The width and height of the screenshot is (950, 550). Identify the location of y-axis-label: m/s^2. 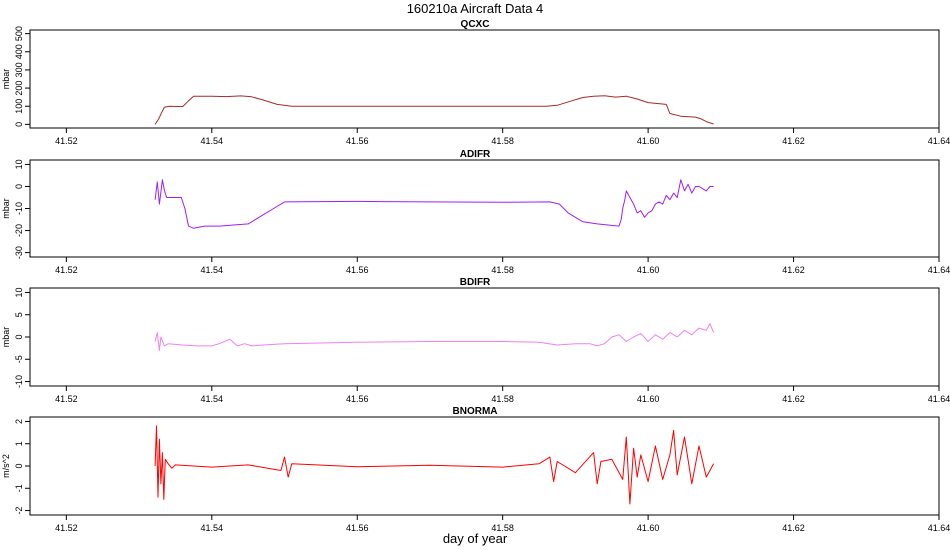
(6, 466).